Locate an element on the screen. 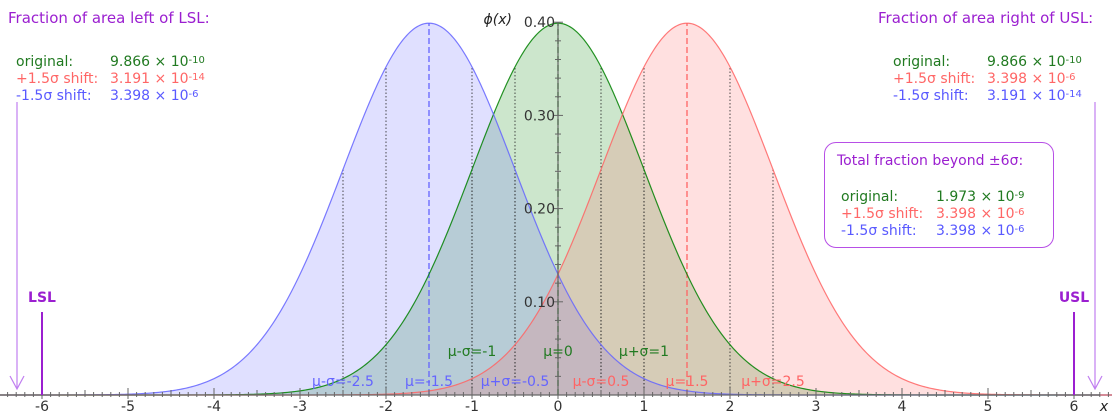 This screenshot has width=1112, height=416. x-tick-label: -2 is located at coordinates (386, 407).